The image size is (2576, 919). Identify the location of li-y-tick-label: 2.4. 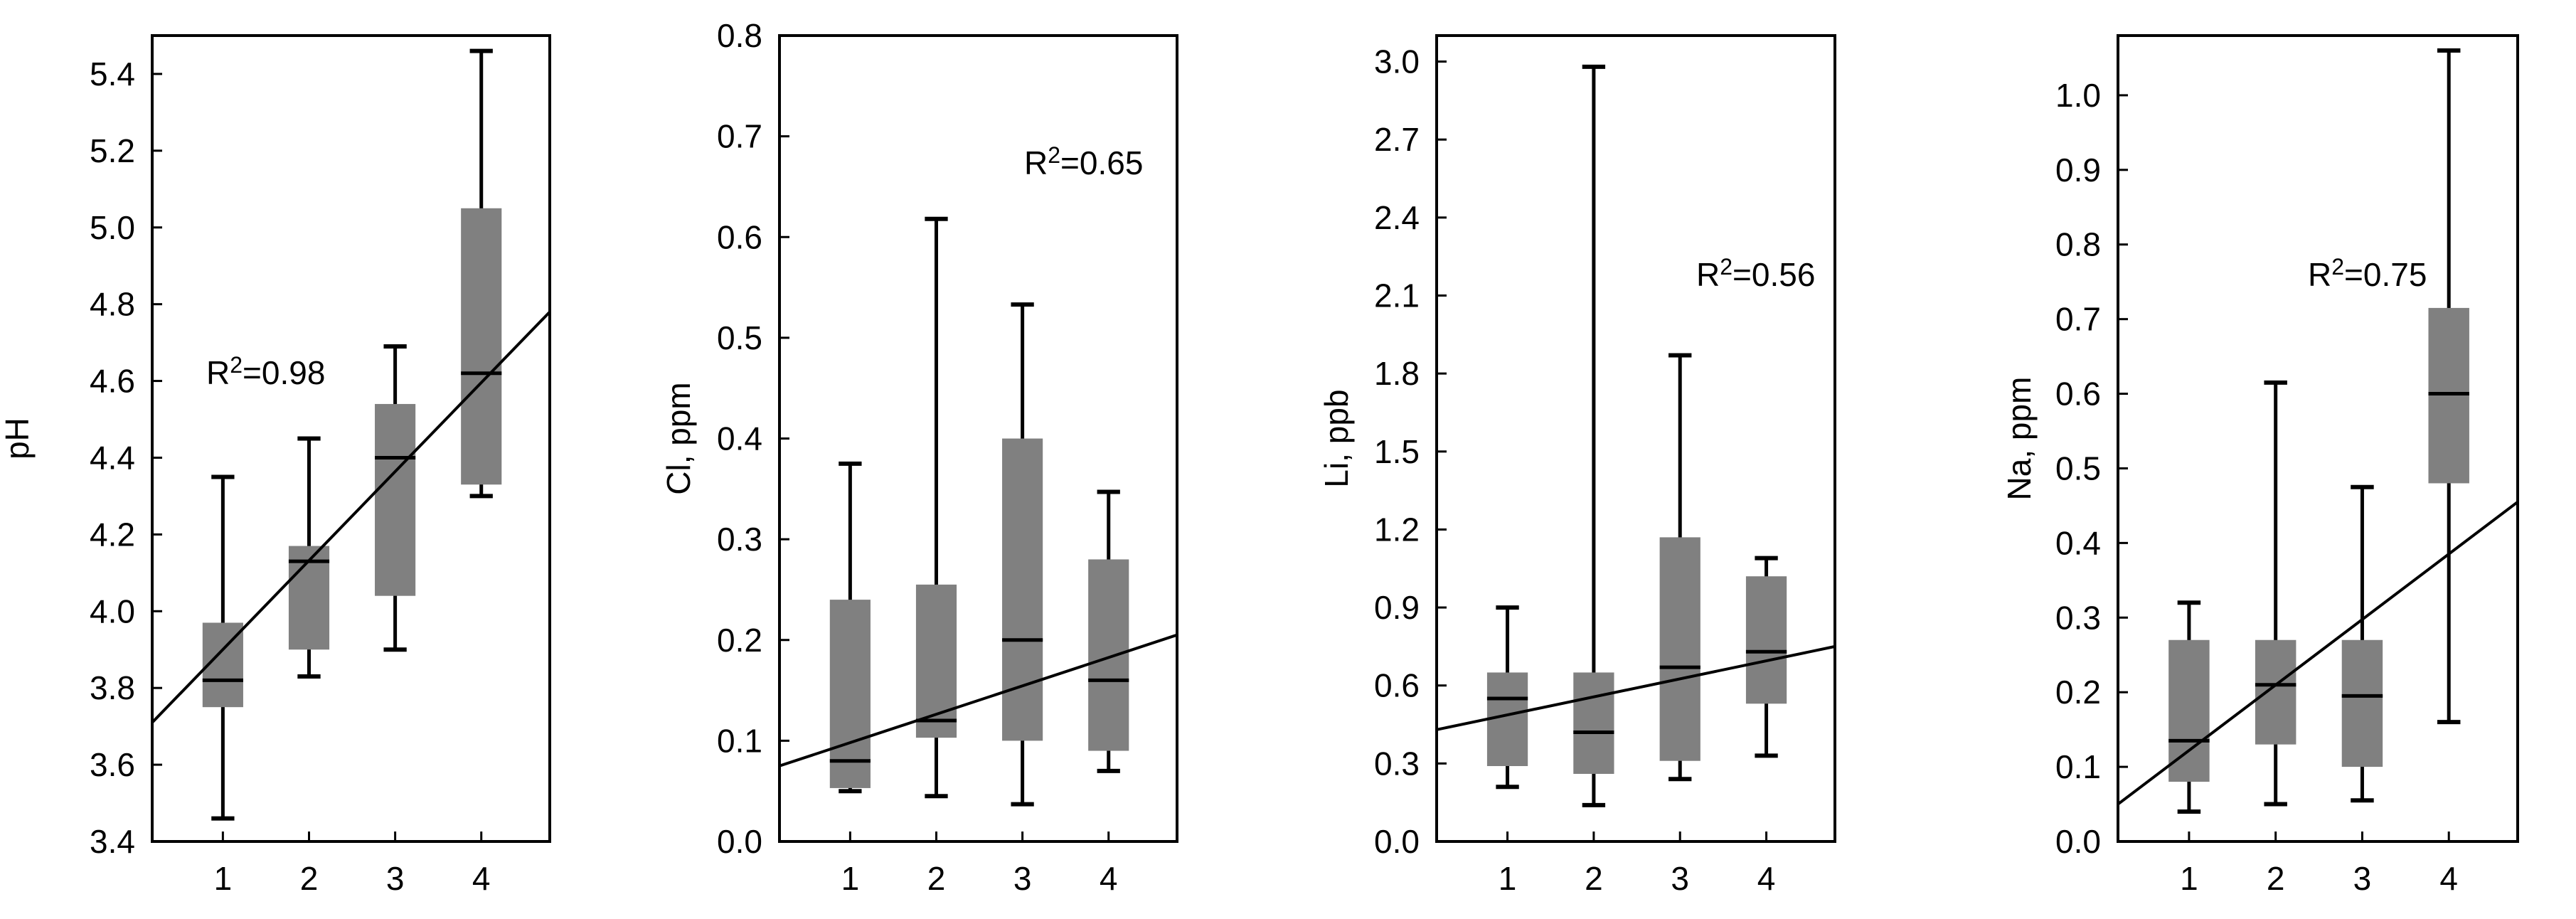
(1397, 217).